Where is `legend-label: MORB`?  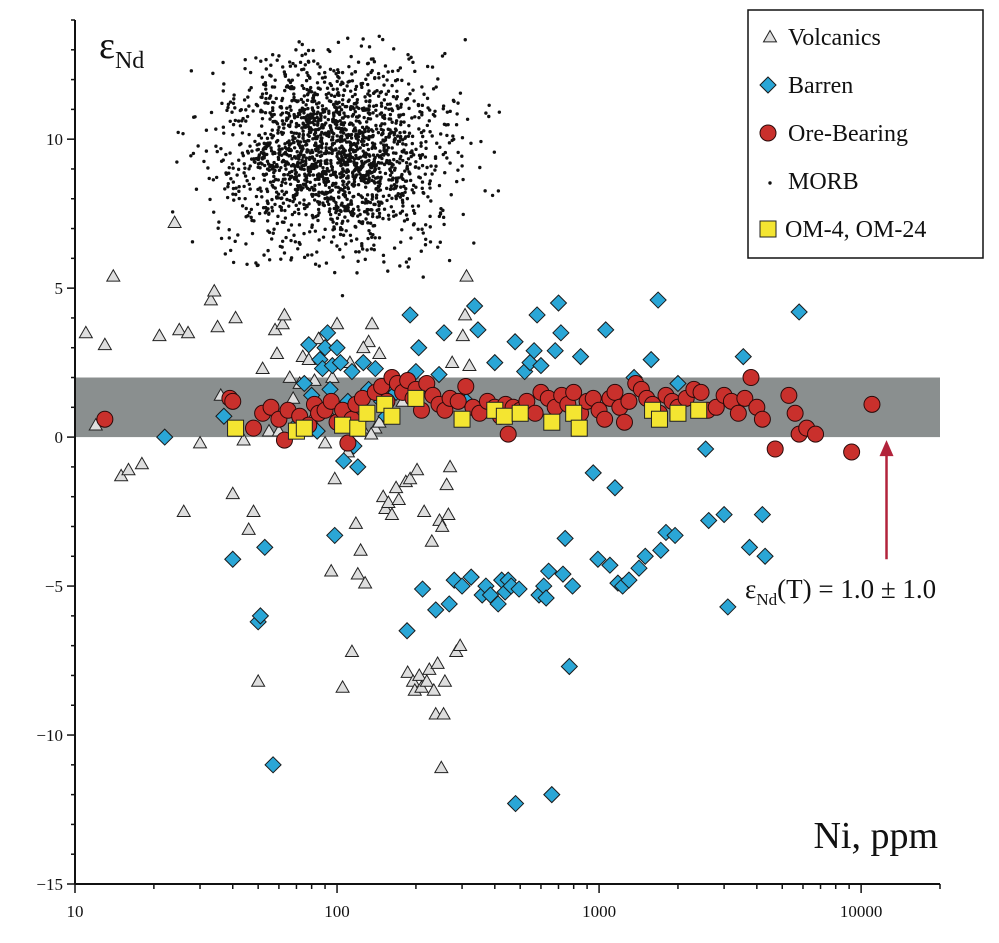 legend-label: MORB is located at coordinates (823, 182).